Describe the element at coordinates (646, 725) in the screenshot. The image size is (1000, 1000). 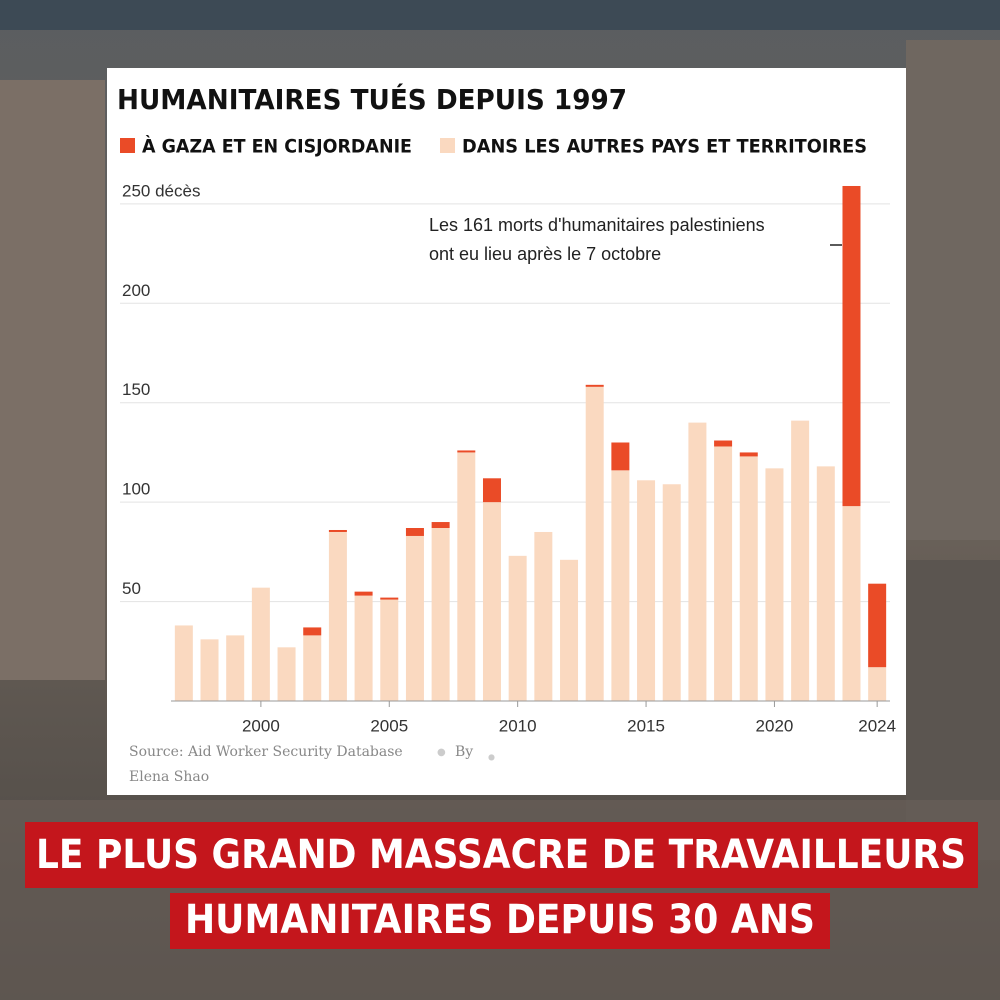
I see `x-tick-label: 2015` at that location.